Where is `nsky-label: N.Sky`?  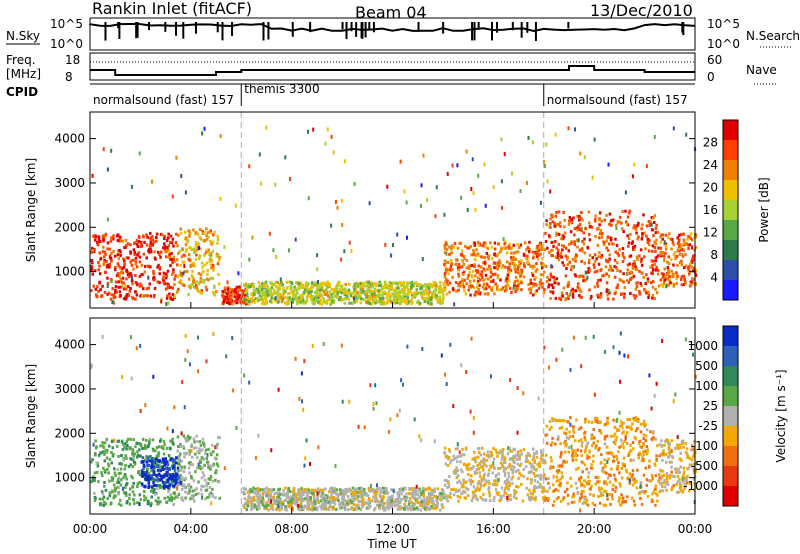
nsky-label: N.Sky is located at coordinates (23, 36).